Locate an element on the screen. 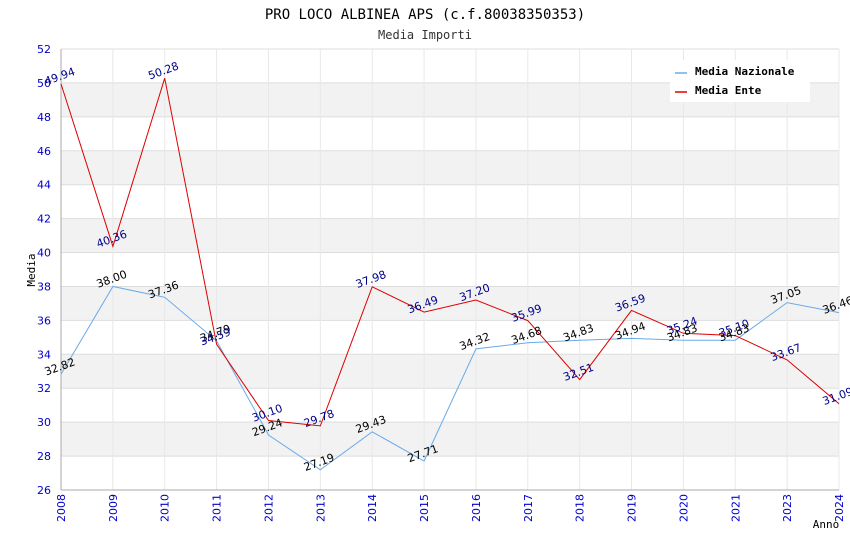 The width and height of the screenshot is (850, 550). y-tick-label: 48 is located at coordinates (44, 117).